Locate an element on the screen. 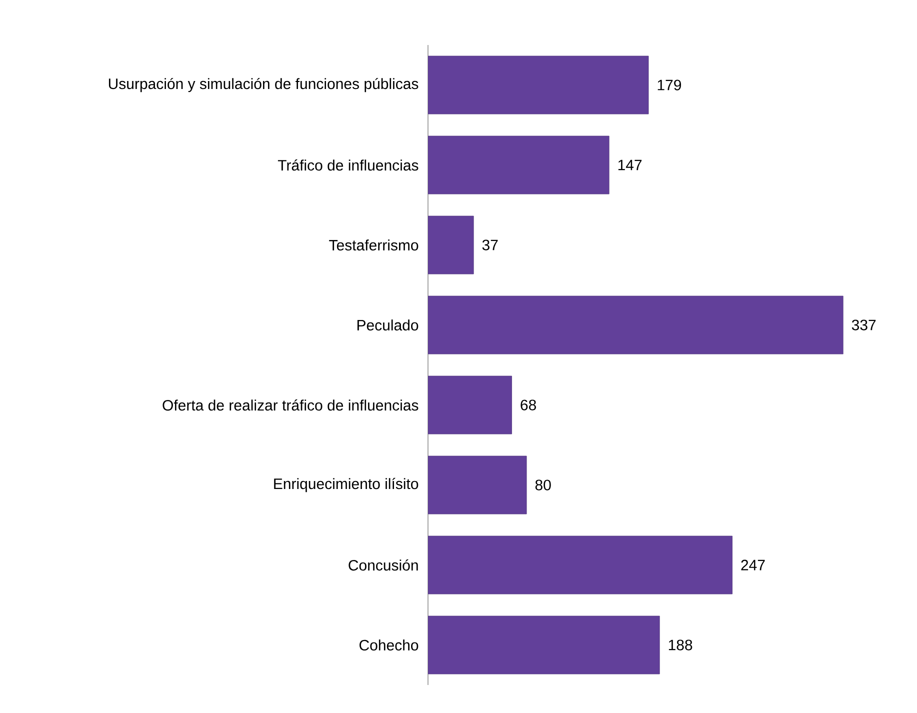 Image resolution: width=917 pixels, height=713 pixels. y-tick-label: Concusión is located at coordinates (383, 565).